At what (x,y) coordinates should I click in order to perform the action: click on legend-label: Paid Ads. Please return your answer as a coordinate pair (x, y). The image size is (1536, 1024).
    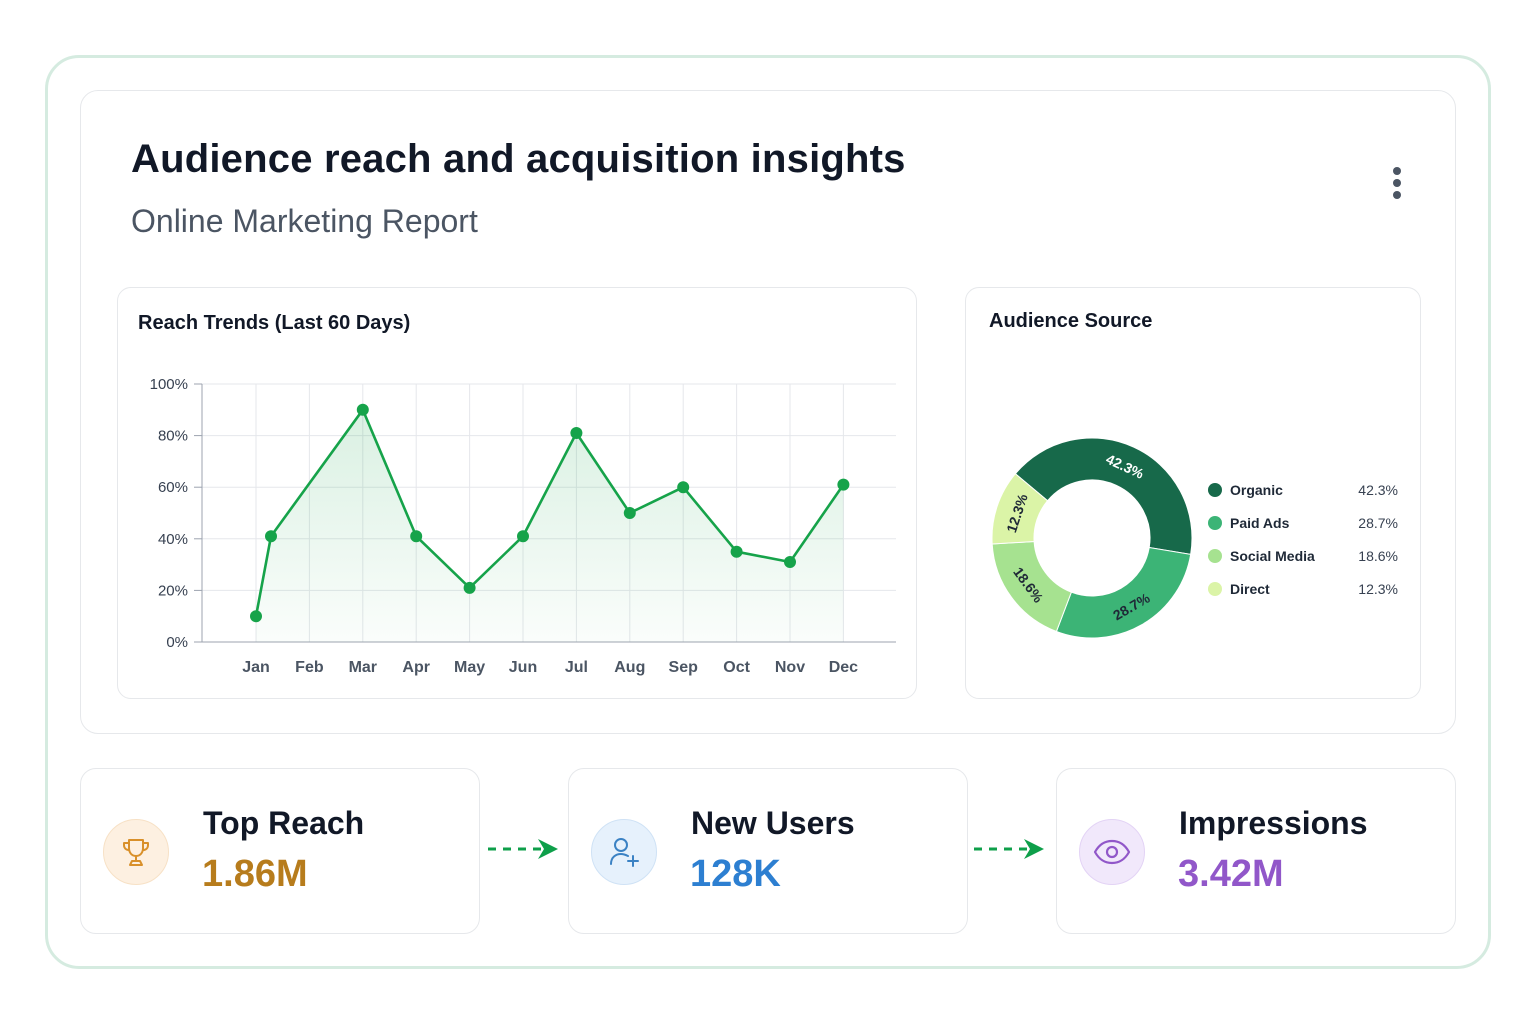
    Looking at the image, I should click on (1260, 523).